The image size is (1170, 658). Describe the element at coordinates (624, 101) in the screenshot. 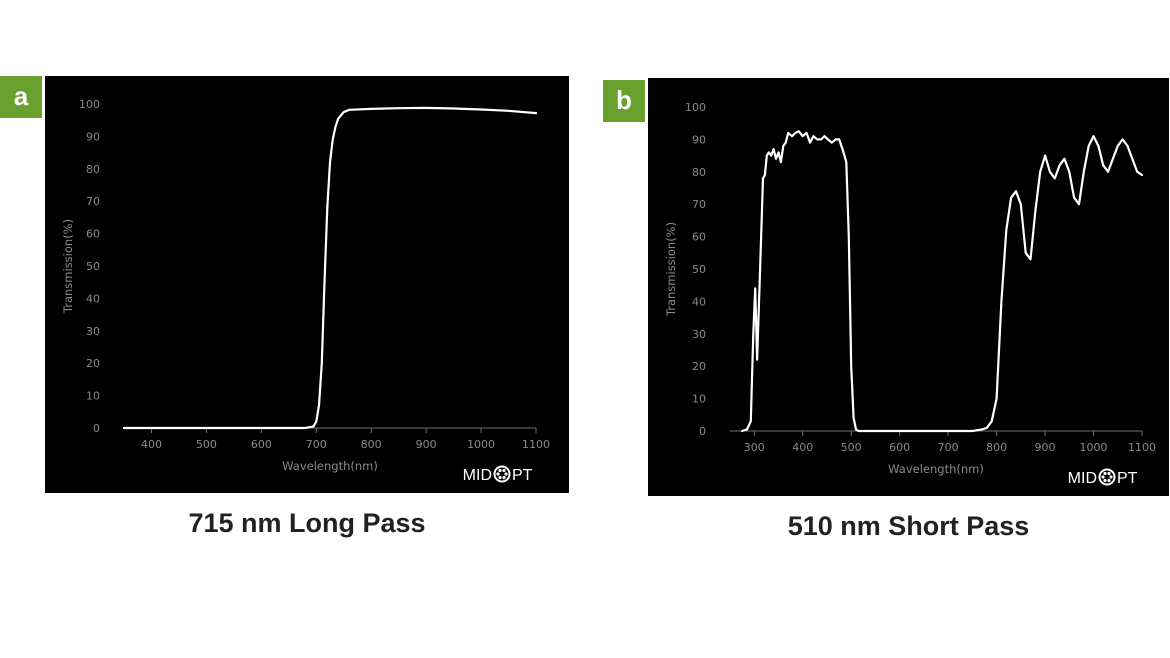

I see `panel-badge-b: b` at that location.